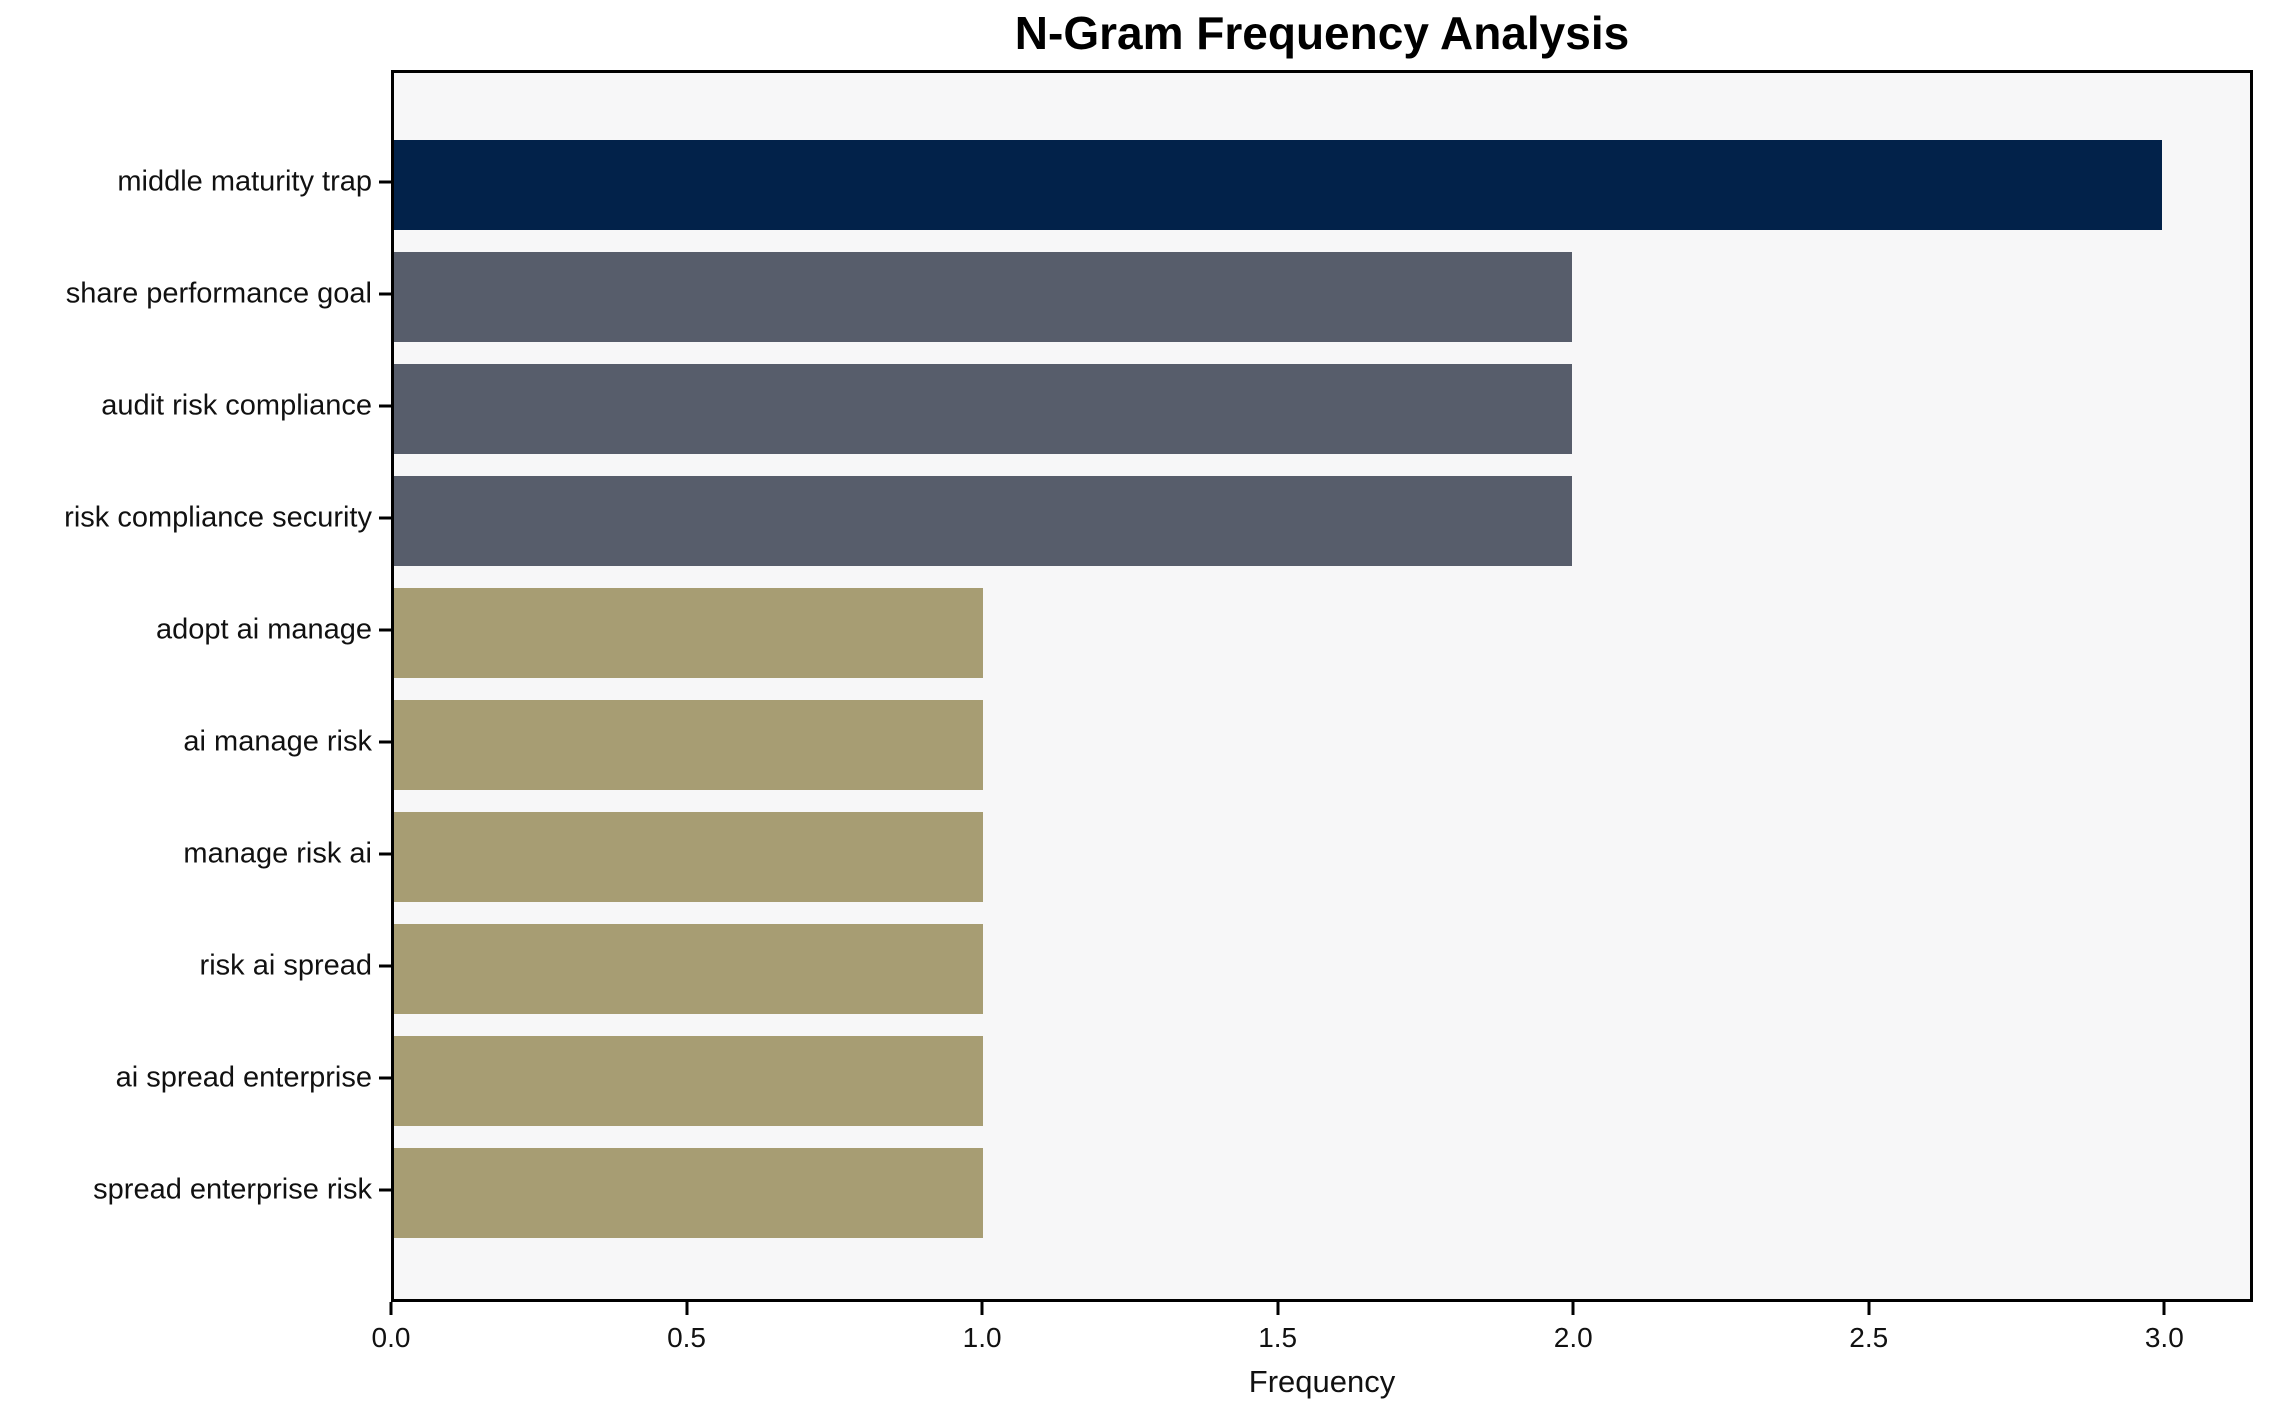 Image resolution: width=2273 pixels, height=1414 pixels. Describe the element at coordinates (244, 181) in the screenshot. I see `y-tick-label: middle maturity trap` at that location.